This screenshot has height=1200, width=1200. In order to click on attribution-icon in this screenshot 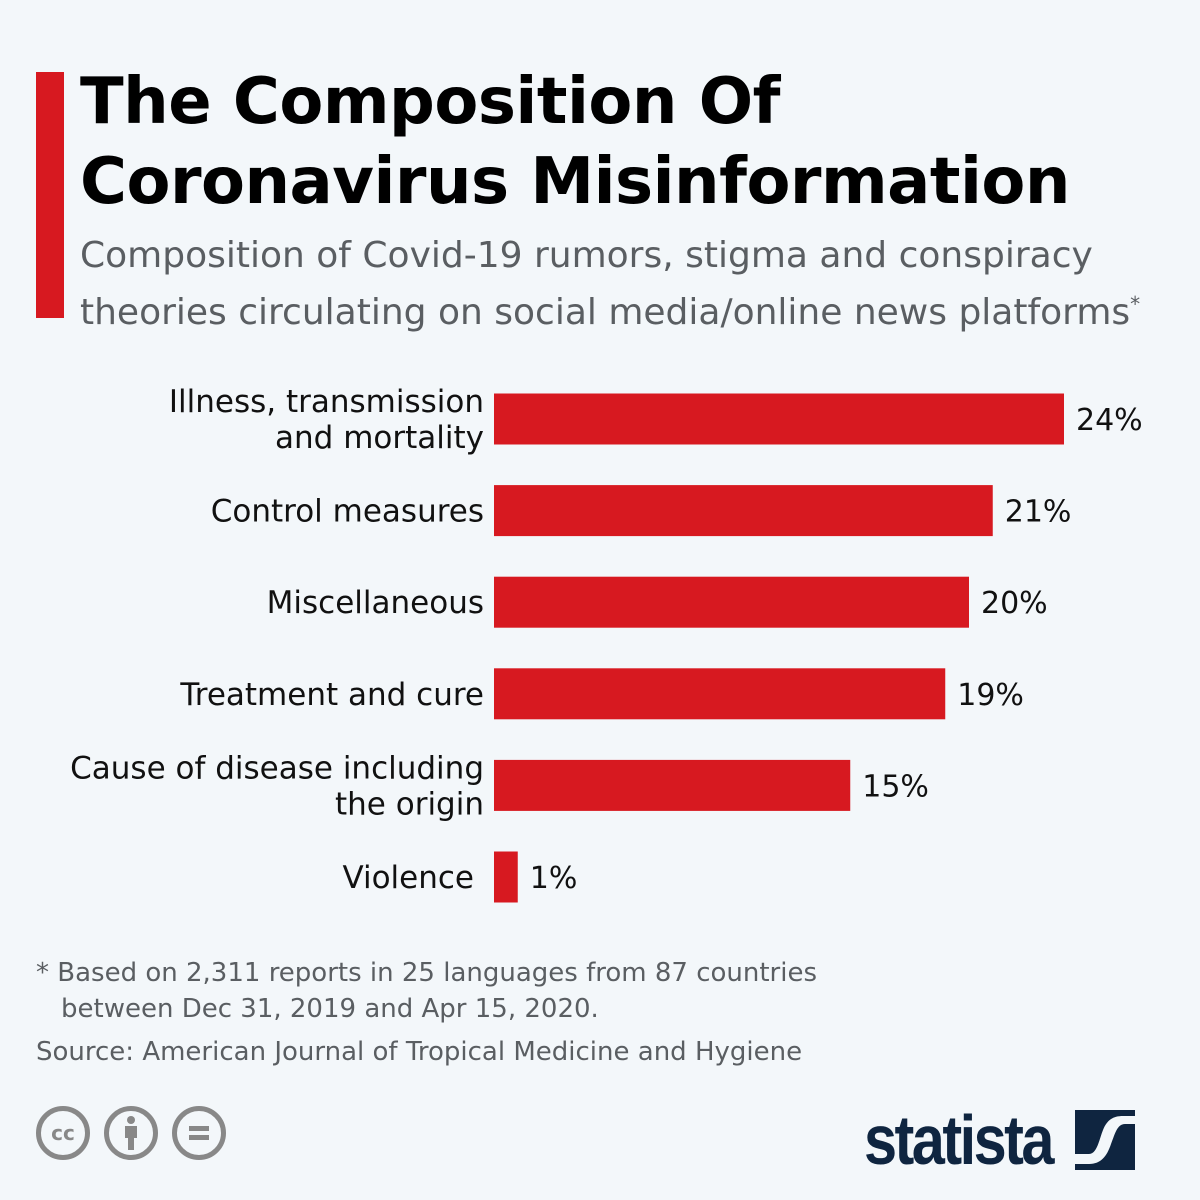, I will do `click(131, 1133)`.